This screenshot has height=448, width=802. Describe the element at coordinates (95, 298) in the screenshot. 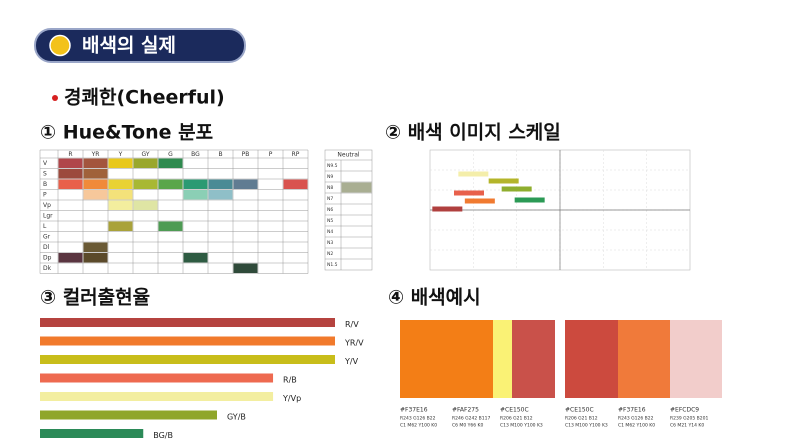

I see `section-title: ③ 컬러출현율` at that location.